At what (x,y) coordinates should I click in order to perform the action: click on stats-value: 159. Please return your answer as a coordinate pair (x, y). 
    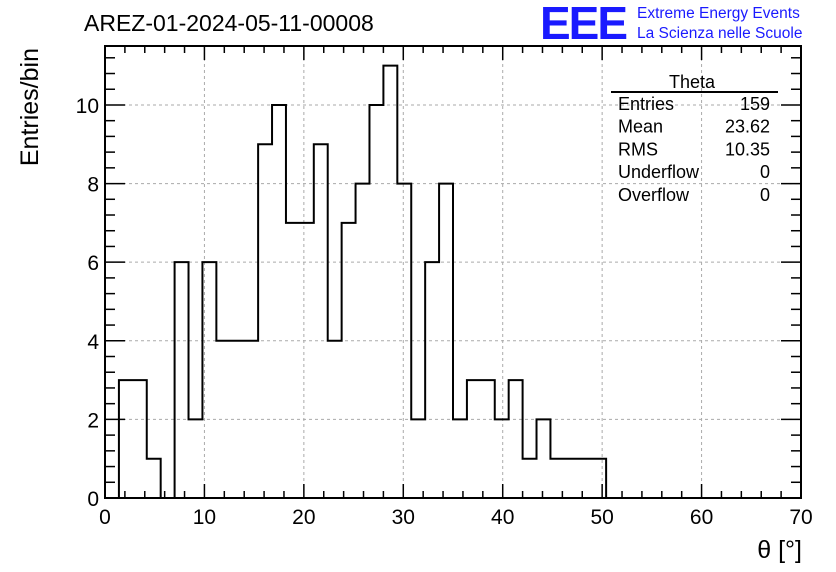
    Looking at the image, I should click on (755, 104).